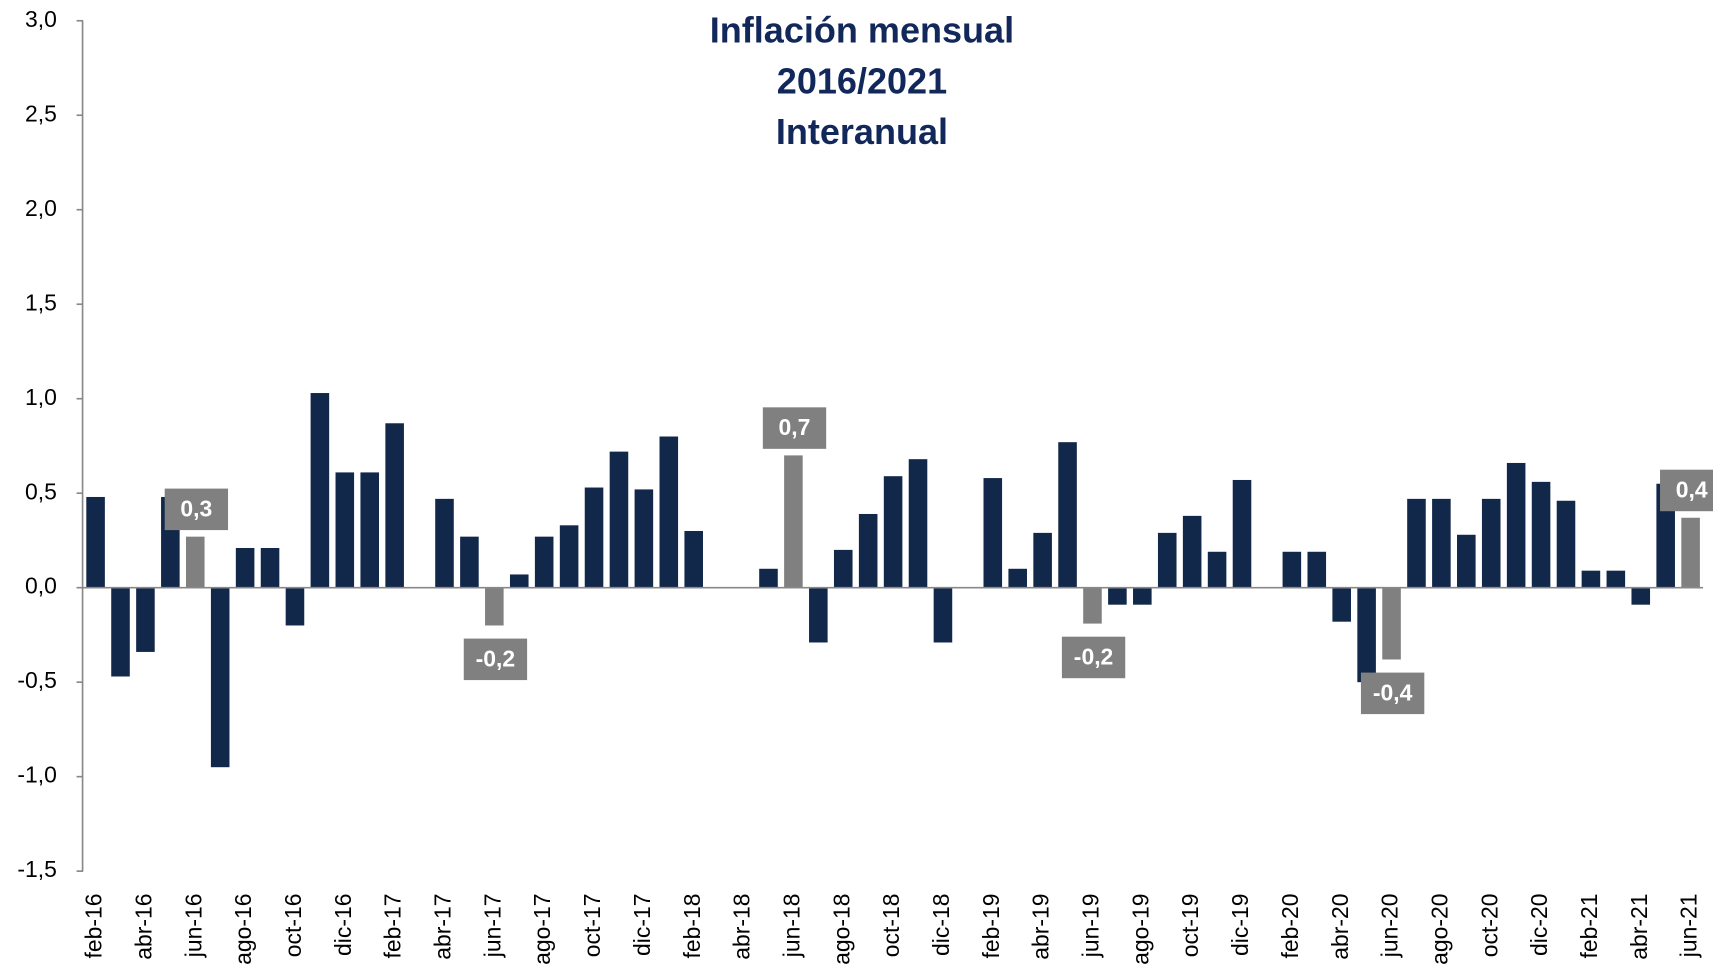  What do you see at coordinates (692, 926) in the screenshot?
I see `x-tick-label: feb-18` at bounding box center [692, 926].